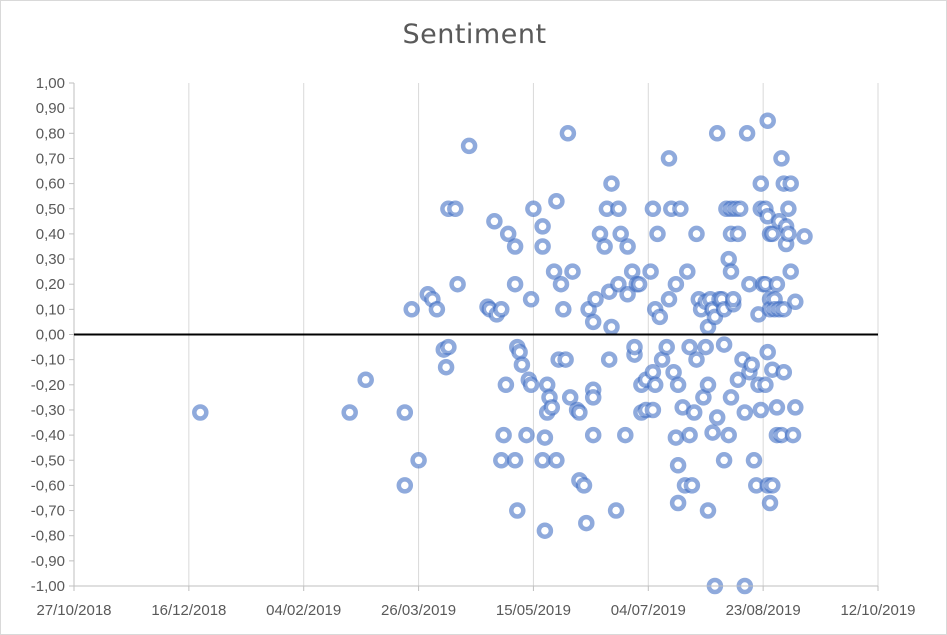  What do you see at coordinates (50, 259) in the screenshot?
I see `y-tick-label: 0,30` at bounding box center [50, 259].